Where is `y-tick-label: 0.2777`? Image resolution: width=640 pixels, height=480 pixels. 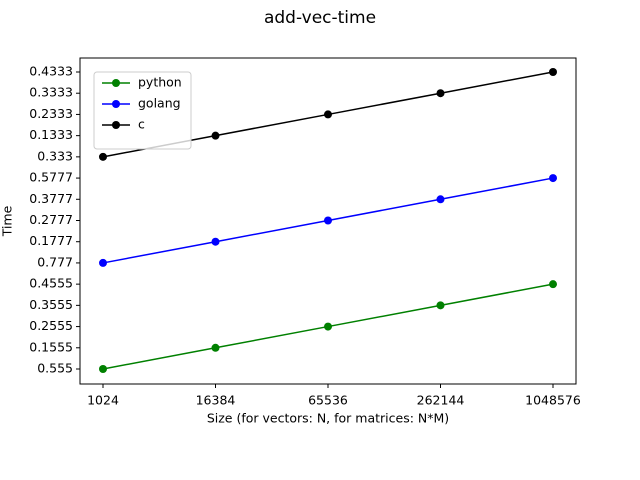
y-tick-label: 0.2777 is located at coordinates (51, 219).